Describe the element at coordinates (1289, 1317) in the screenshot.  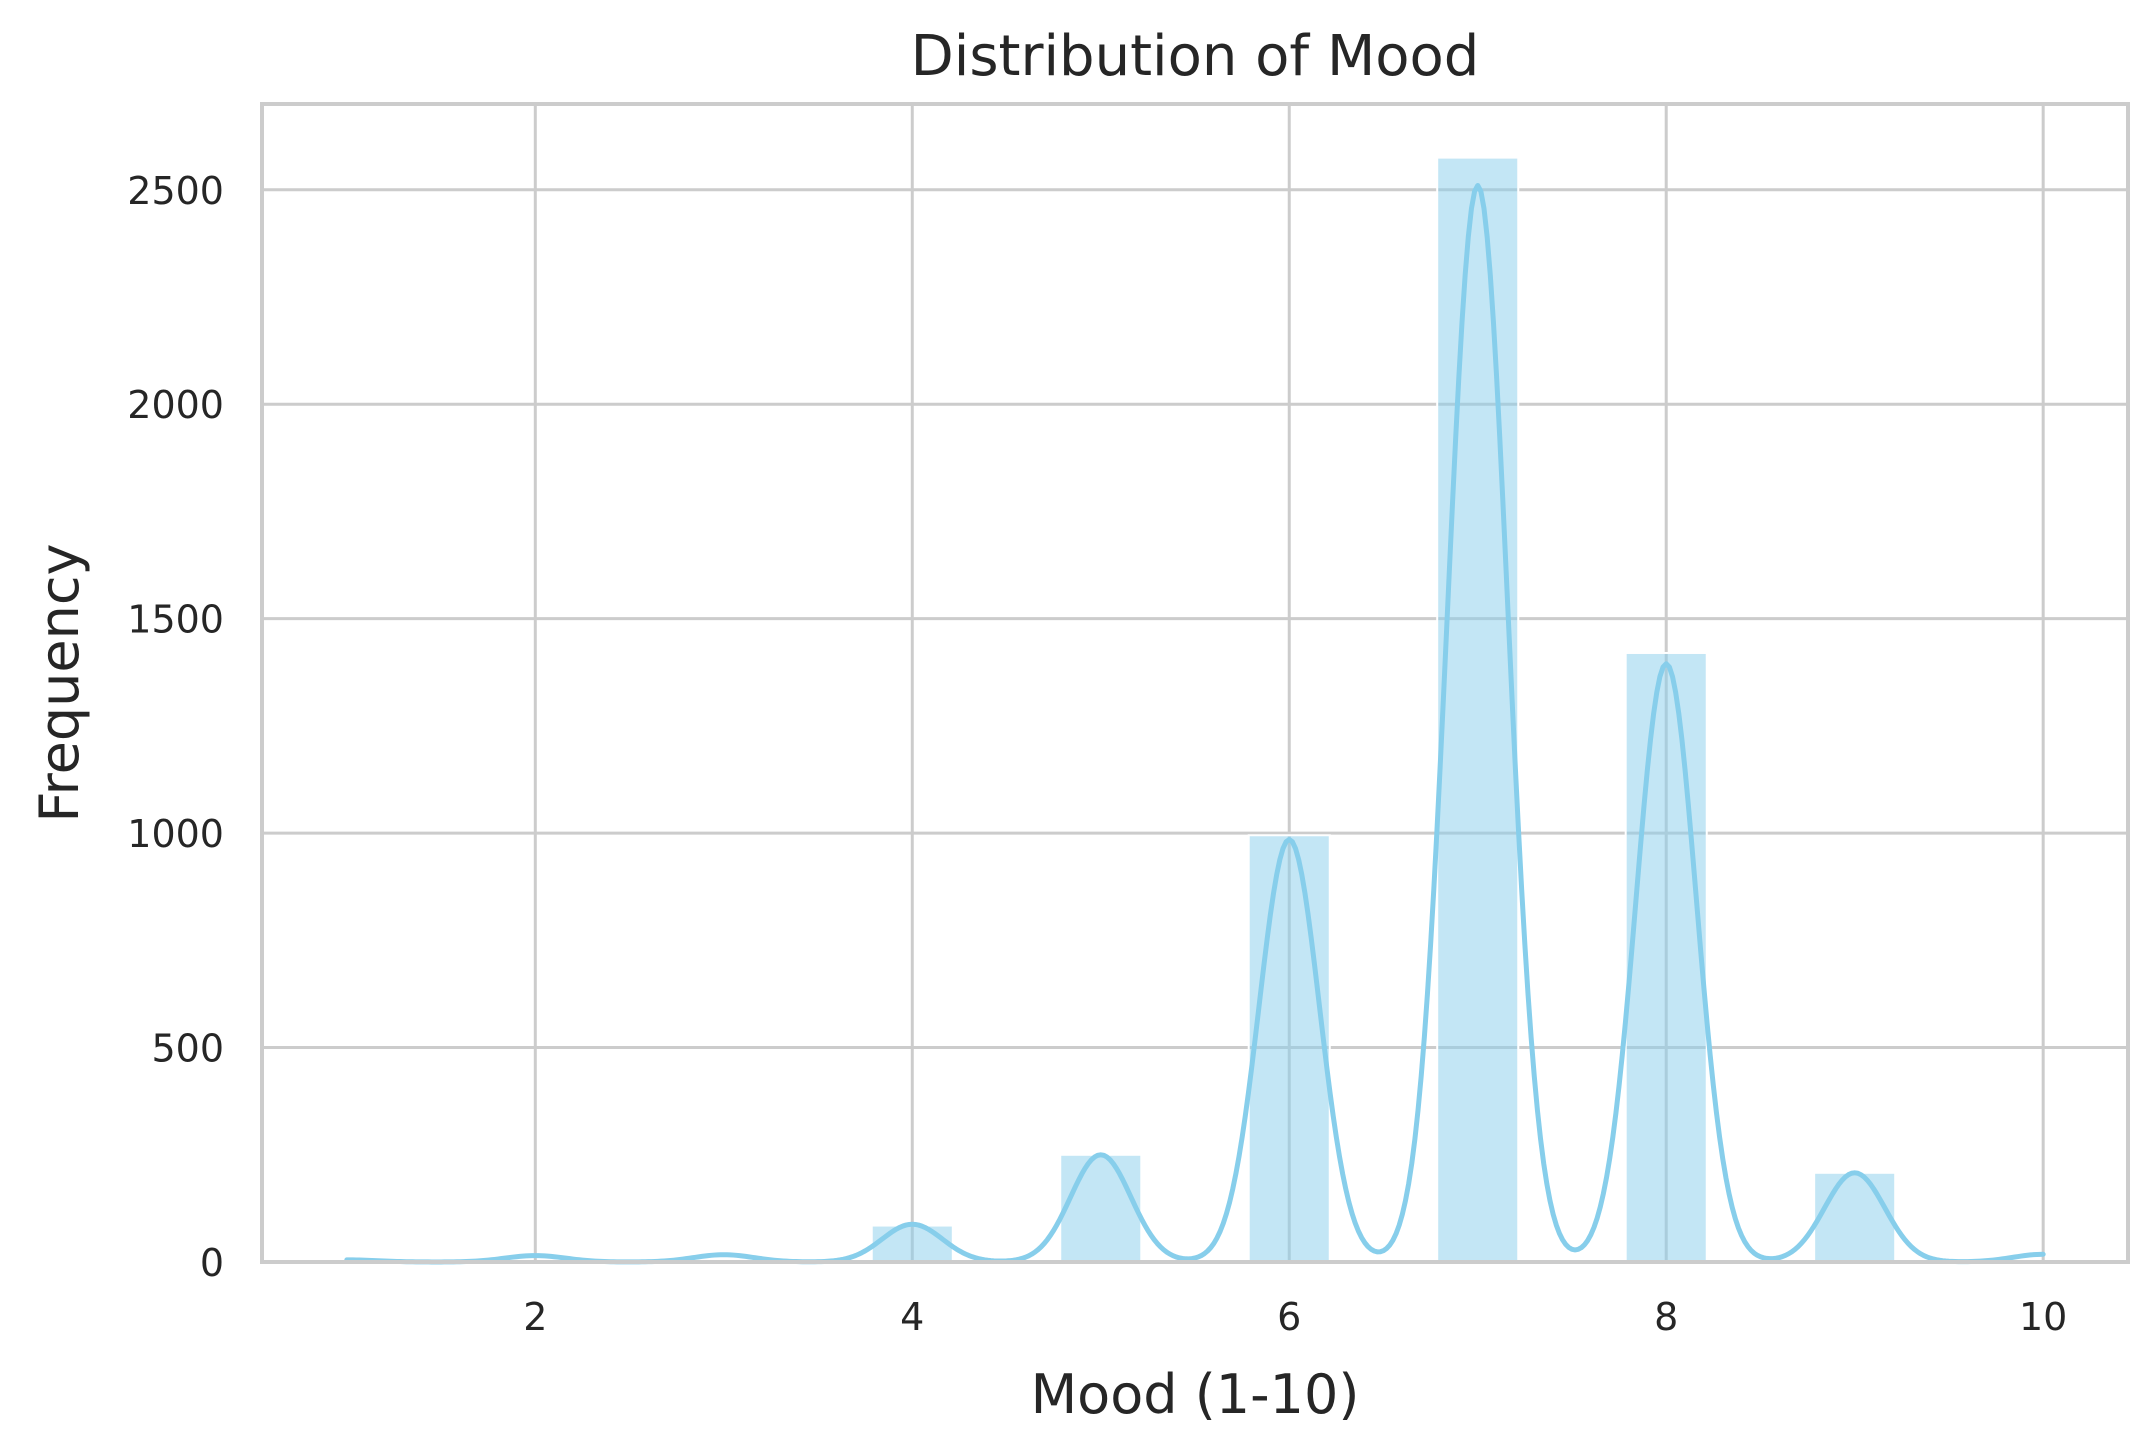
I see `x-tick-label: 6` at that location.